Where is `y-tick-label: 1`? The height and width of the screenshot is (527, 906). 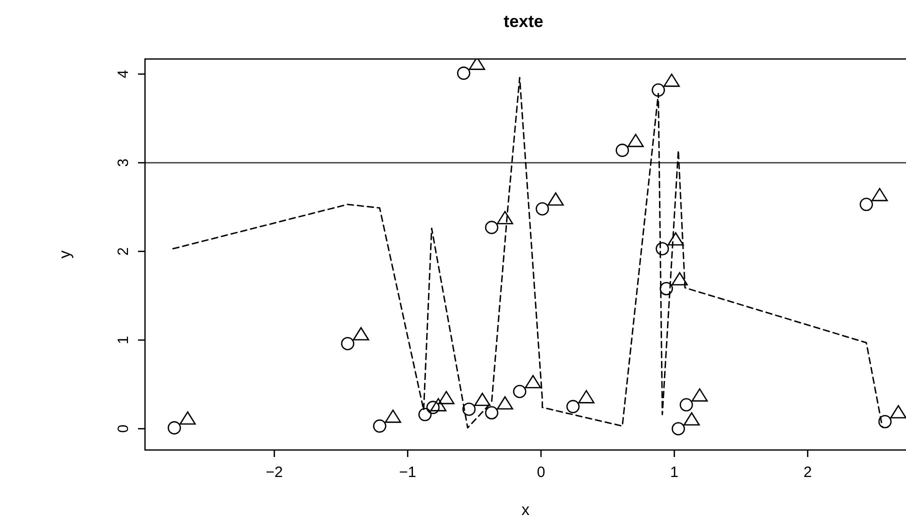
y-tick-label: 1 is located at coordinates (123, 340).